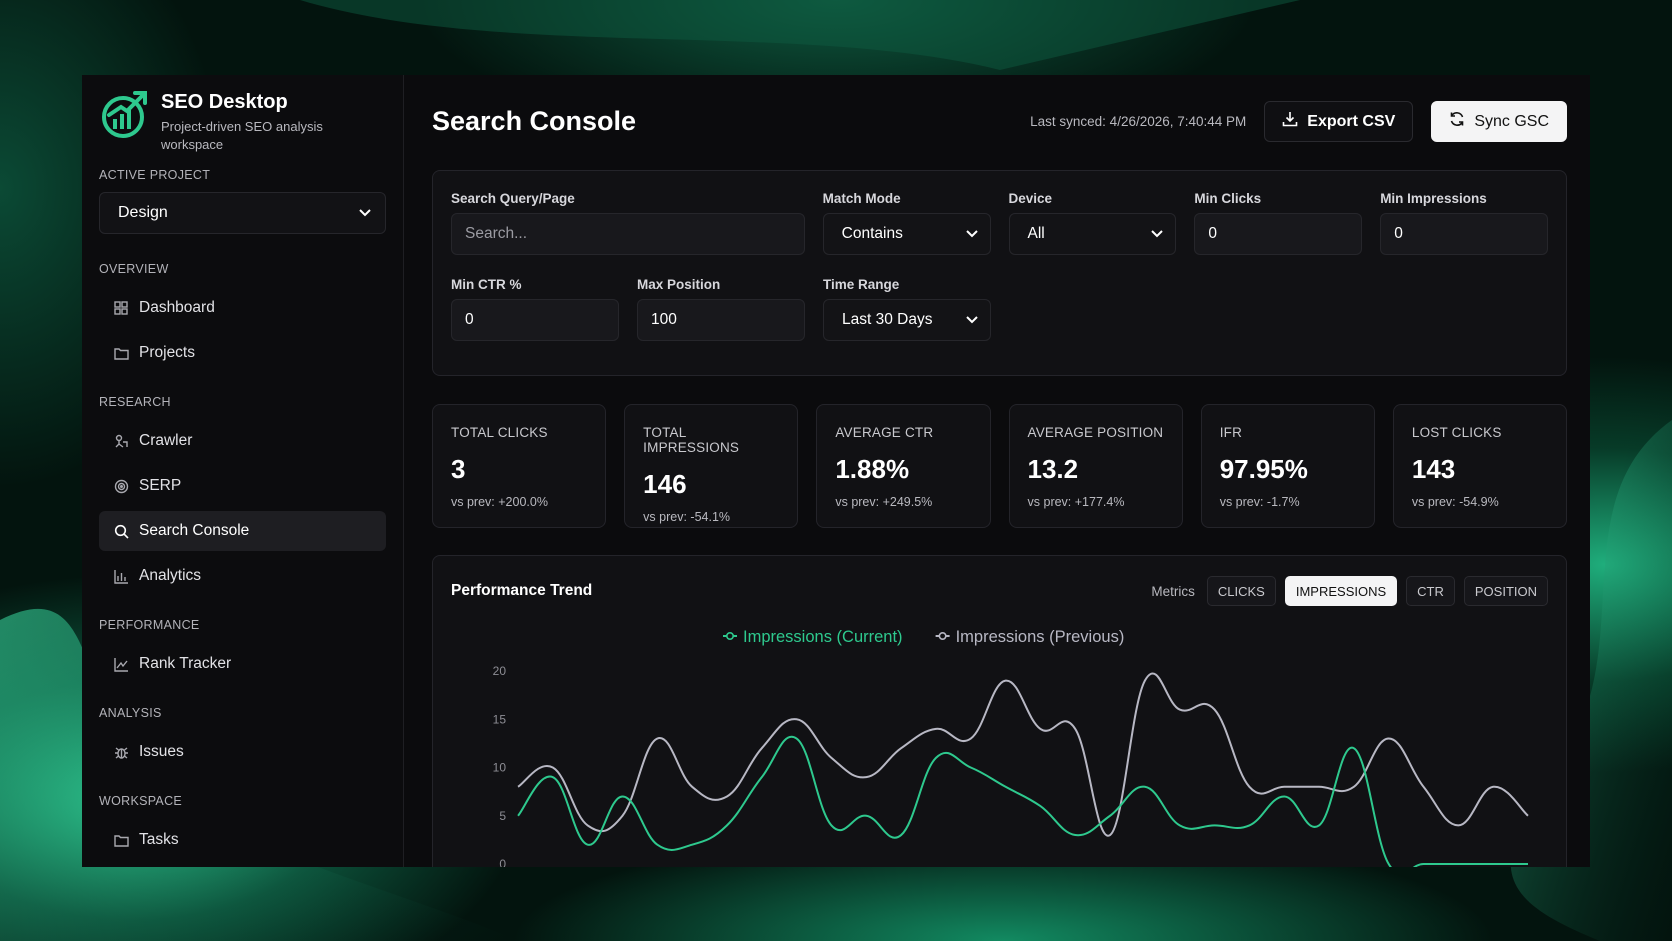 The height and width of the screenshot is (941, 1672). I want to click on sidebar-item-serp: SERP, so click(242, 486).